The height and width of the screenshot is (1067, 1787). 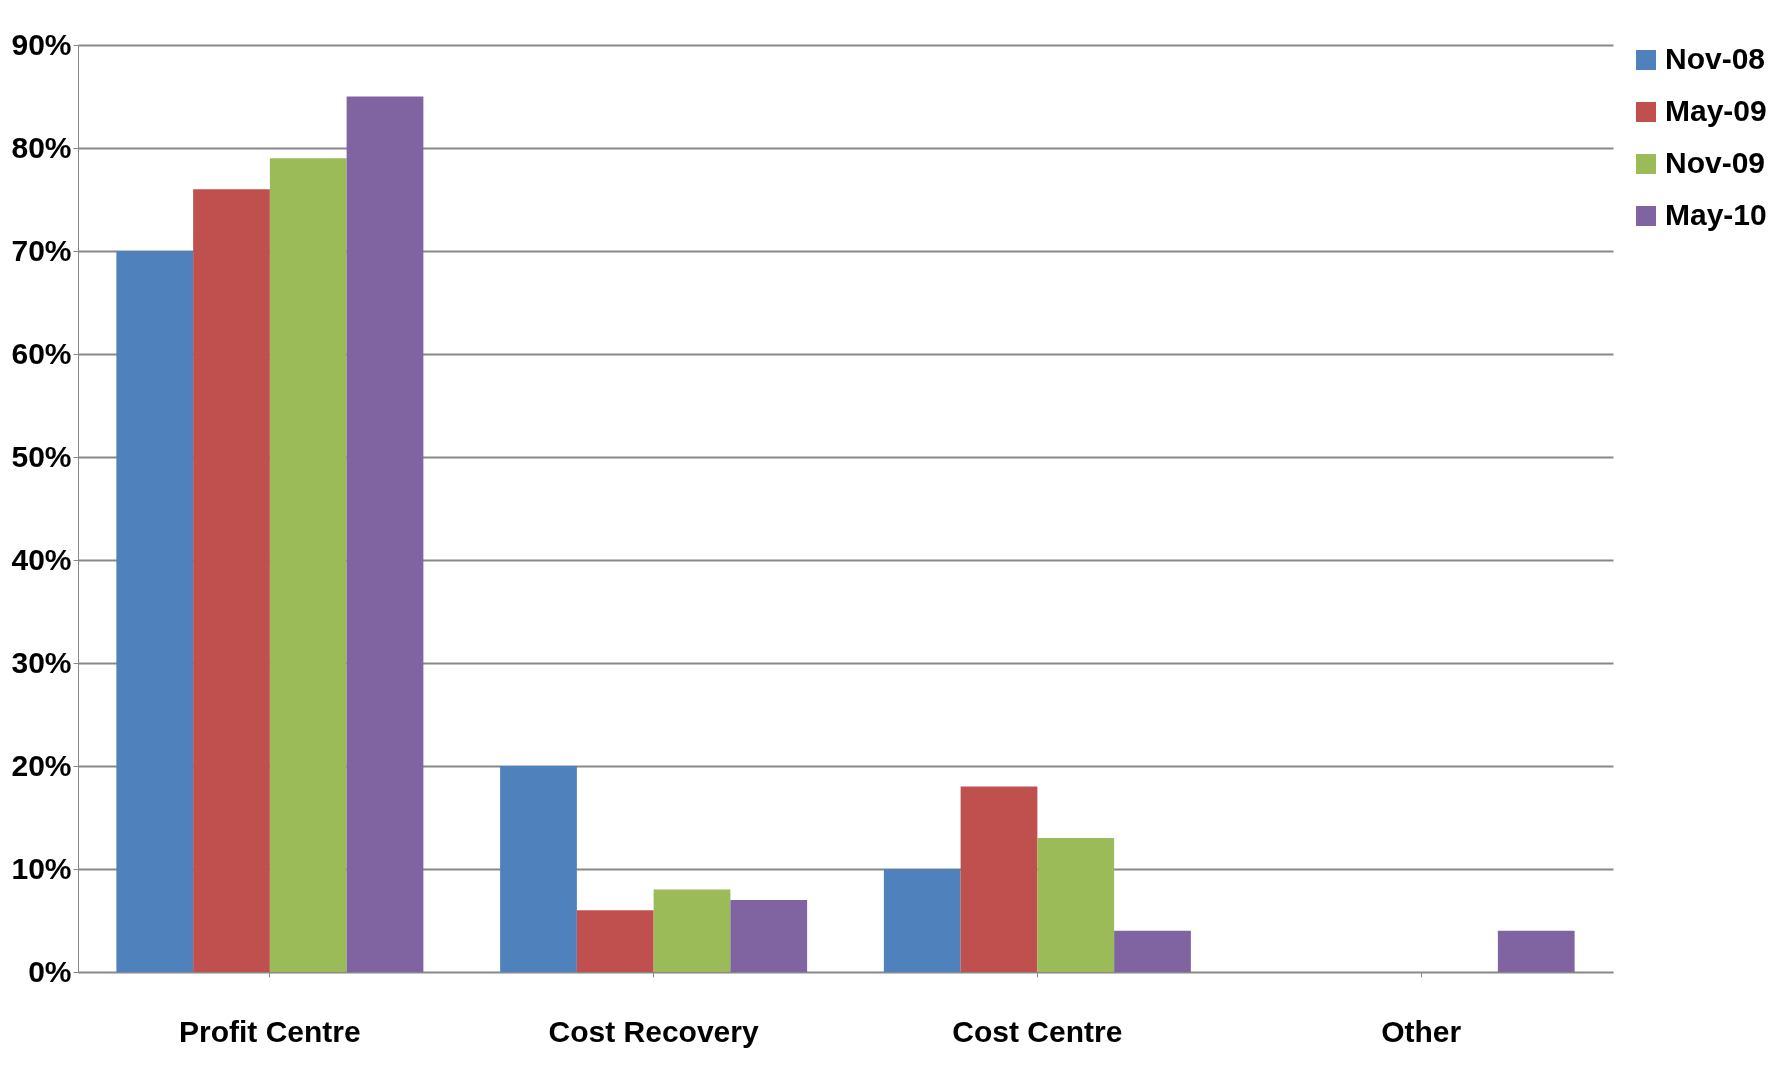 What do you see at coordinates (41, 44) in the screenshot?
I see `y-tick-label: 90%` at bounding box center [41, 44].